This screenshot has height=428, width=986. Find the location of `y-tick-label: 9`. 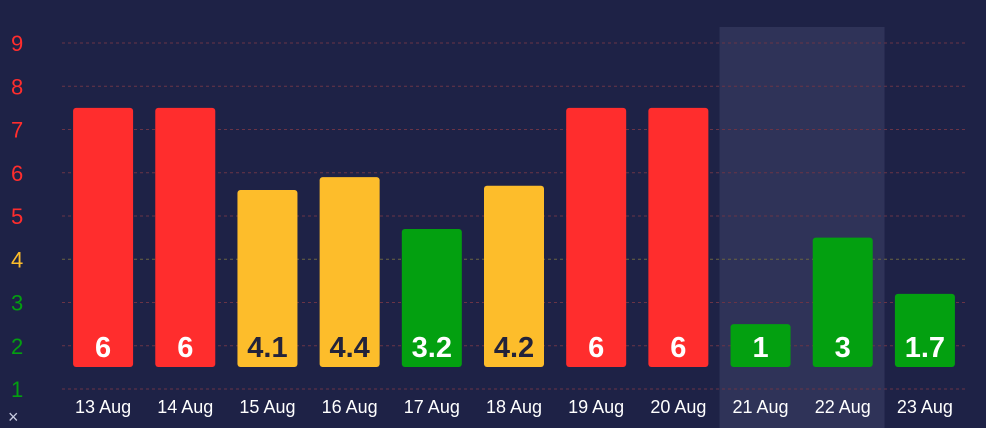

y-tick-label: 9 is located at coordinates (17, 43).